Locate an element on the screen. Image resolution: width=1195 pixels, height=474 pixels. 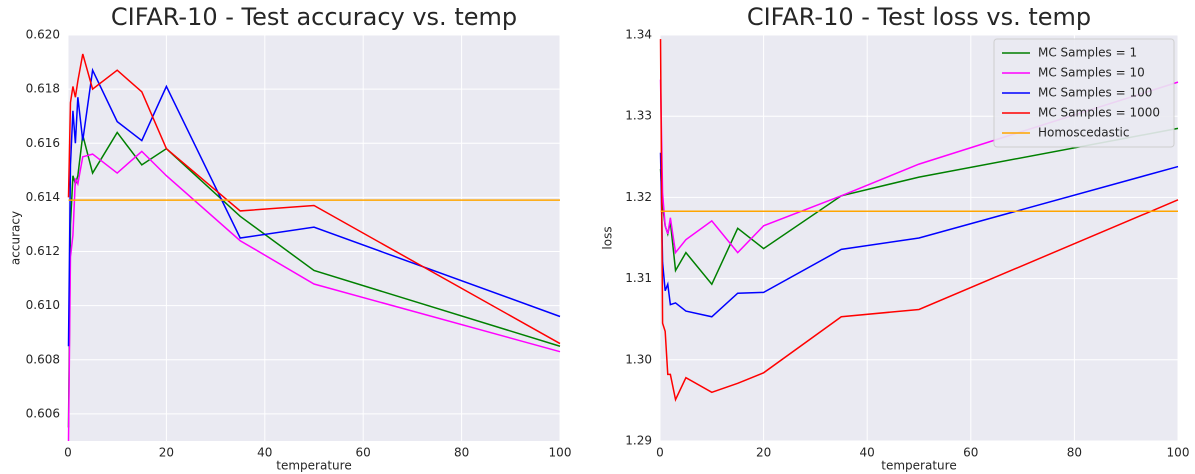
y-tick-label: 0.616 is located at coordinates (43, 143).